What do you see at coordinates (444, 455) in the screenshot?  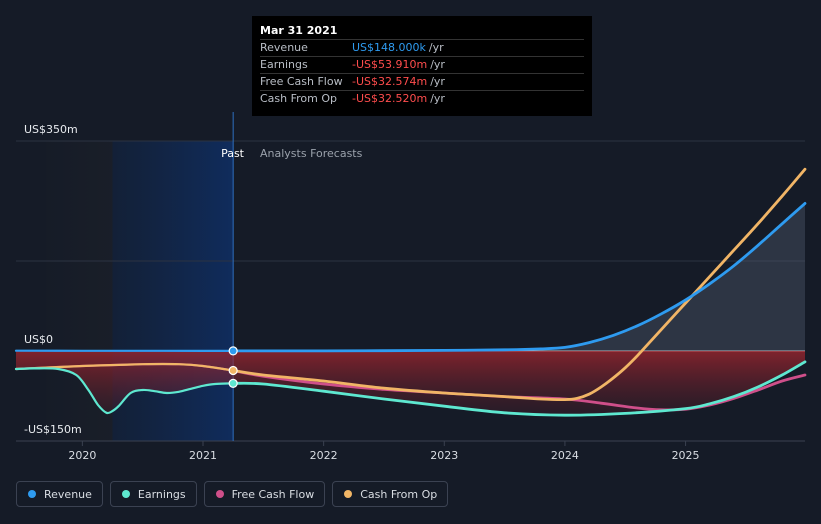 I see `x-tick-label-2023: 2023` at bounding box center [444, 455].